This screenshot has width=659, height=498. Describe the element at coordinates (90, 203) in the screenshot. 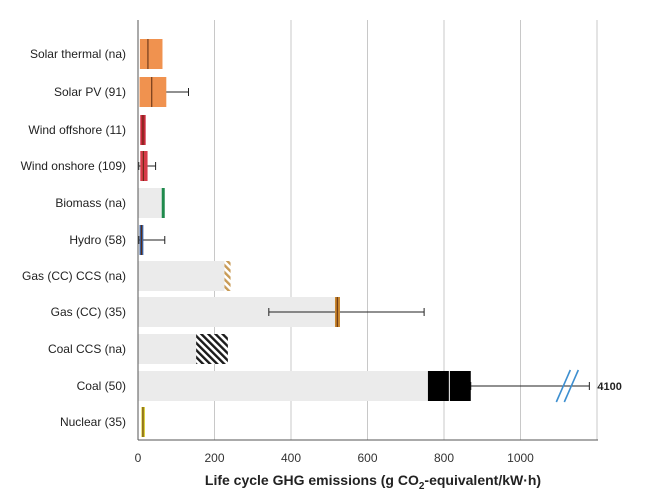

I see `category-label: Biomass (na)` at that location.